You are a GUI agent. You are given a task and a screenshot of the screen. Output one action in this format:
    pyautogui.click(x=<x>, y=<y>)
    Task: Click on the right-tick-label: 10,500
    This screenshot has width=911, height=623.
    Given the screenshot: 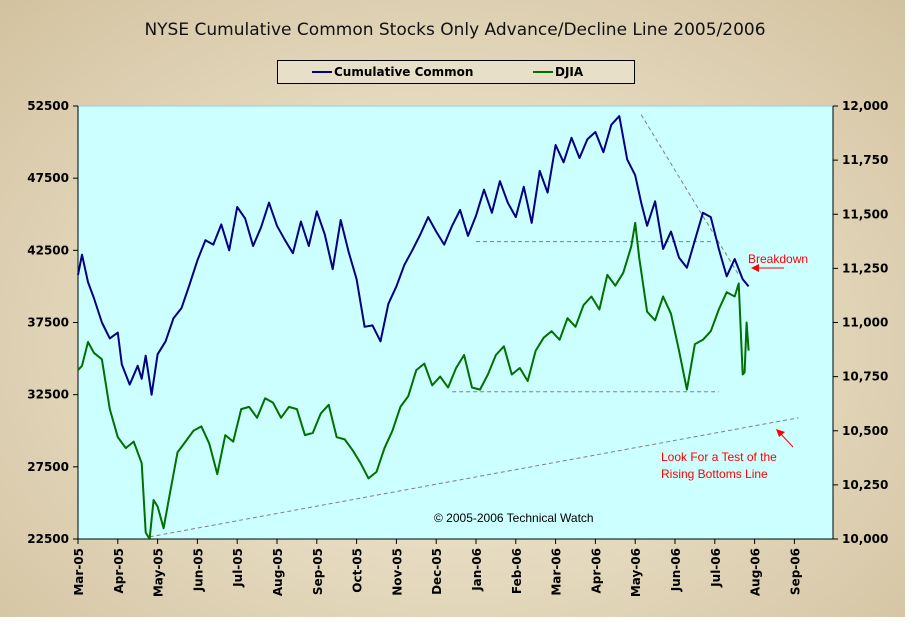 What is the action you would take?
    pyautogui.click(x=865, y=431)
    